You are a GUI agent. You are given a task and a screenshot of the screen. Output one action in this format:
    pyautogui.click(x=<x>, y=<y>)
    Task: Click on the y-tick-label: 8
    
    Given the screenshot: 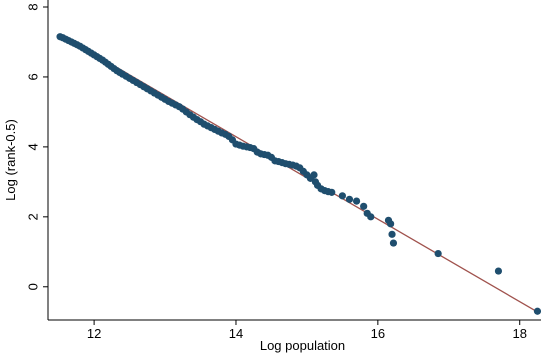 What is the action you would take?
    pyautogui.click(x=33, y=6)
    